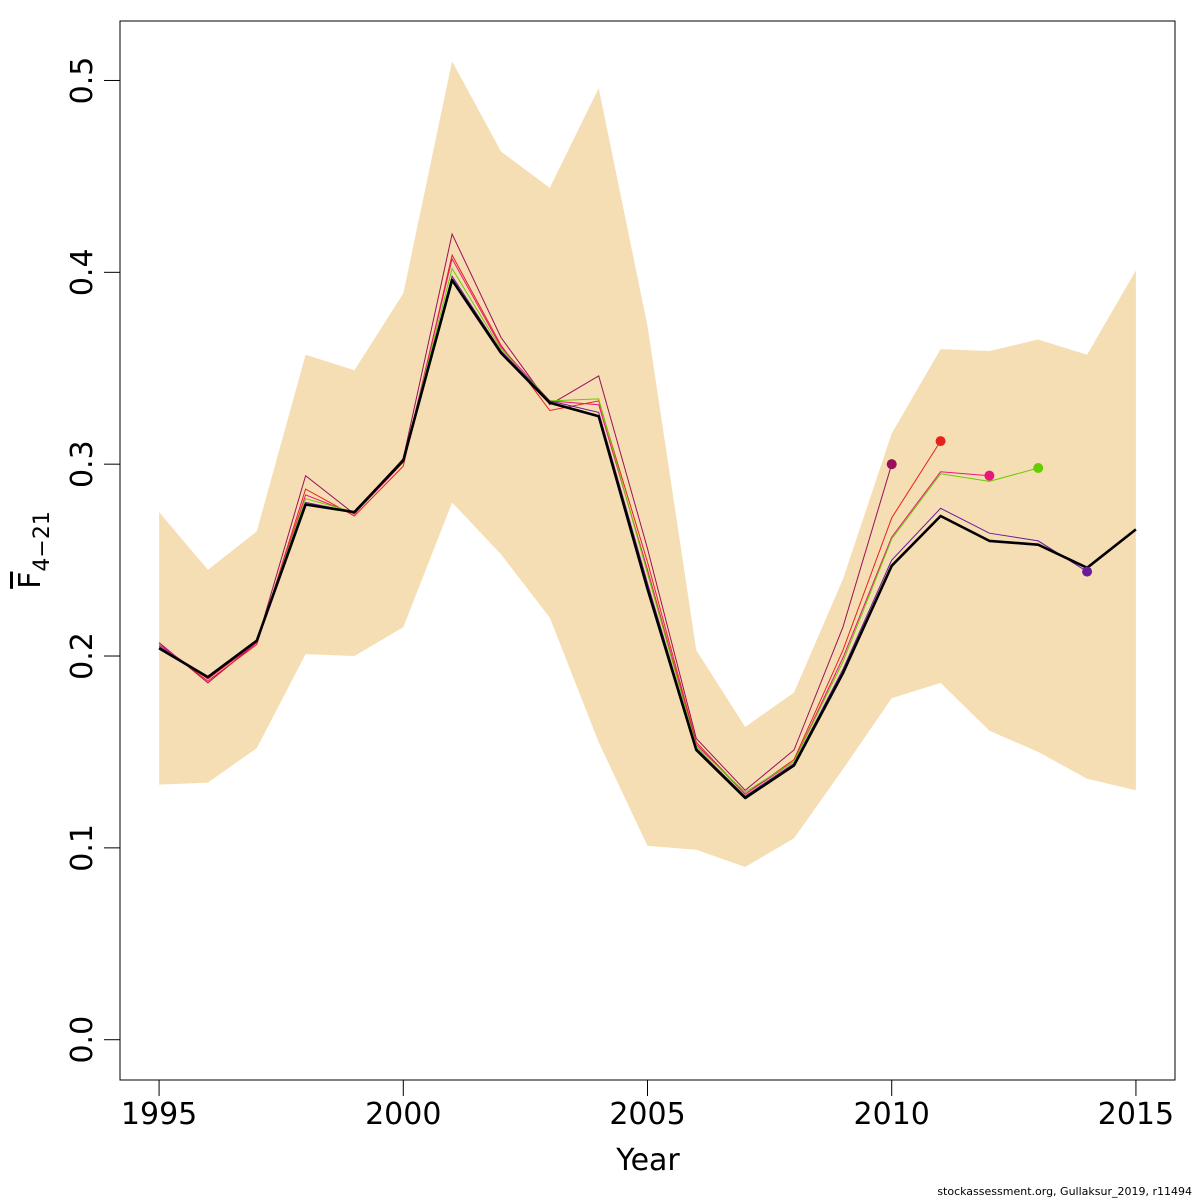  What do you see at coordinates (403, 1114) in the screenshot?
I see `x-tick-label-2000: 2000` at bounding box center [403, 1114].